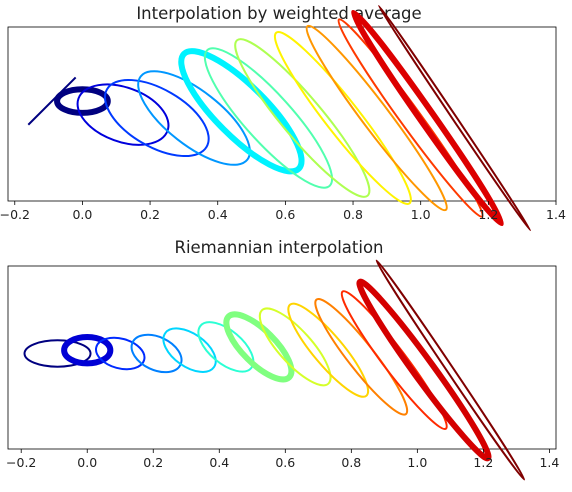 This screenshot has width=572, height=492. I want to click on x-tick-label-1-5: 0.8, so click(351, 462).